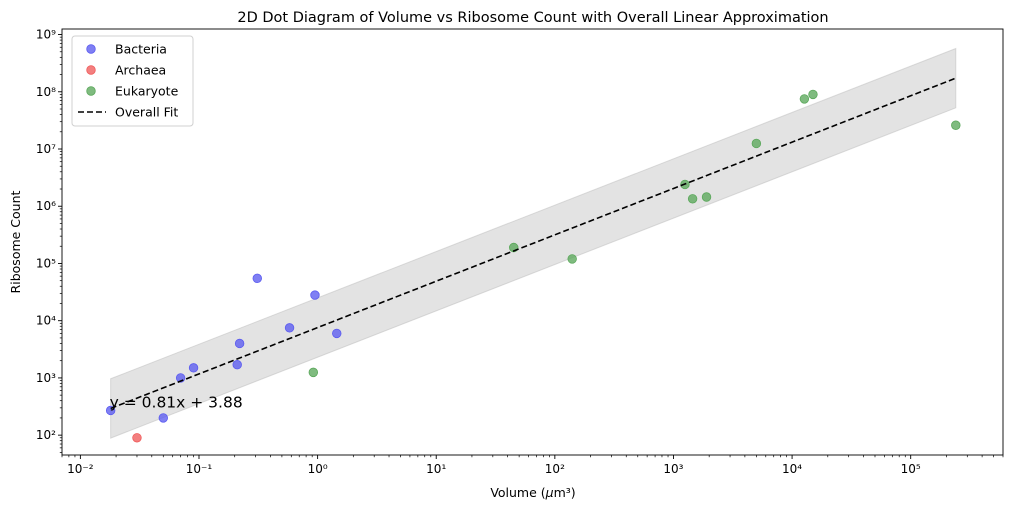  Describe the element at coordinates (141, 49) in the screenshot. I see `legend-label: Bacteria` at that location.